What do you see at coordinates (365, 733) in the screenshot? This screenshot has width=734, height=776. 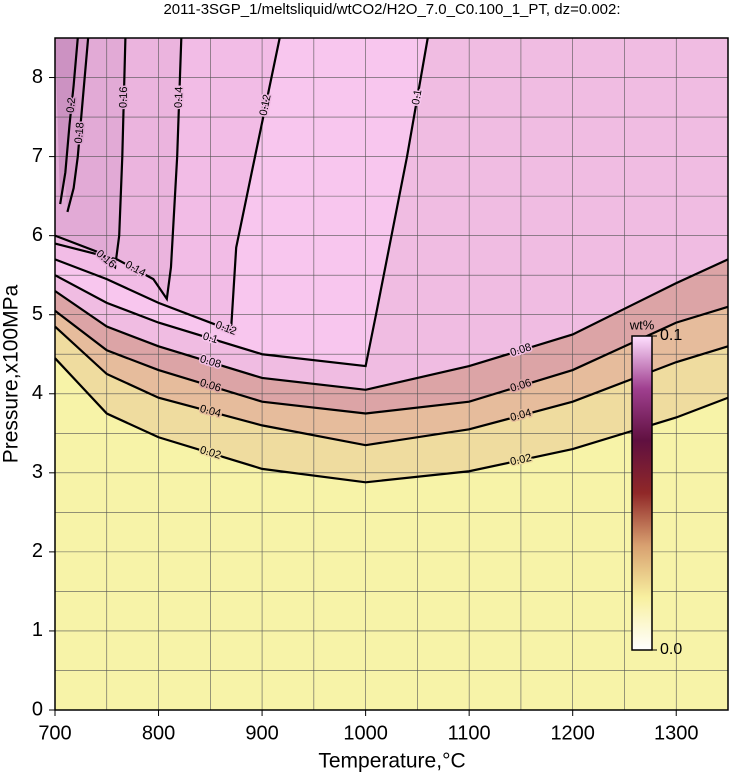 I see `x-tick-label: 1000` at bounding box center [365, 733].